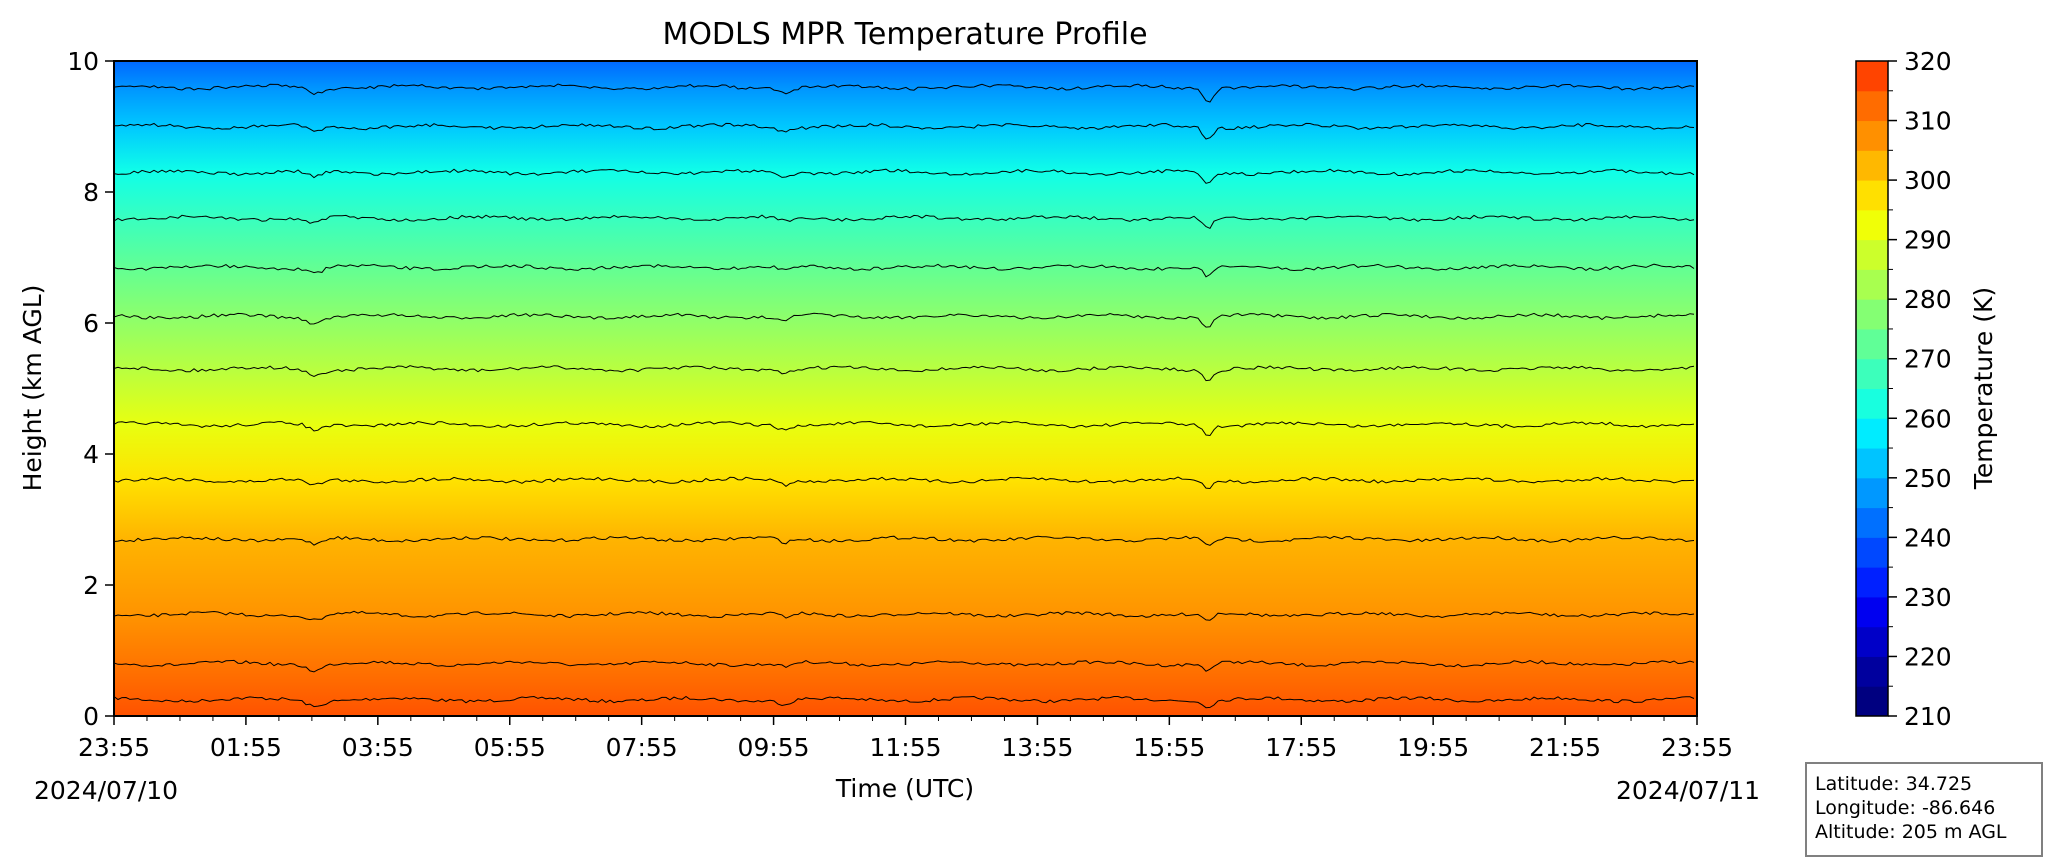  What do you see at coordinates (1928, 61) in the screenshot?
I see `colorbar-tick-label: 320` at bounding box center [1928, 61].